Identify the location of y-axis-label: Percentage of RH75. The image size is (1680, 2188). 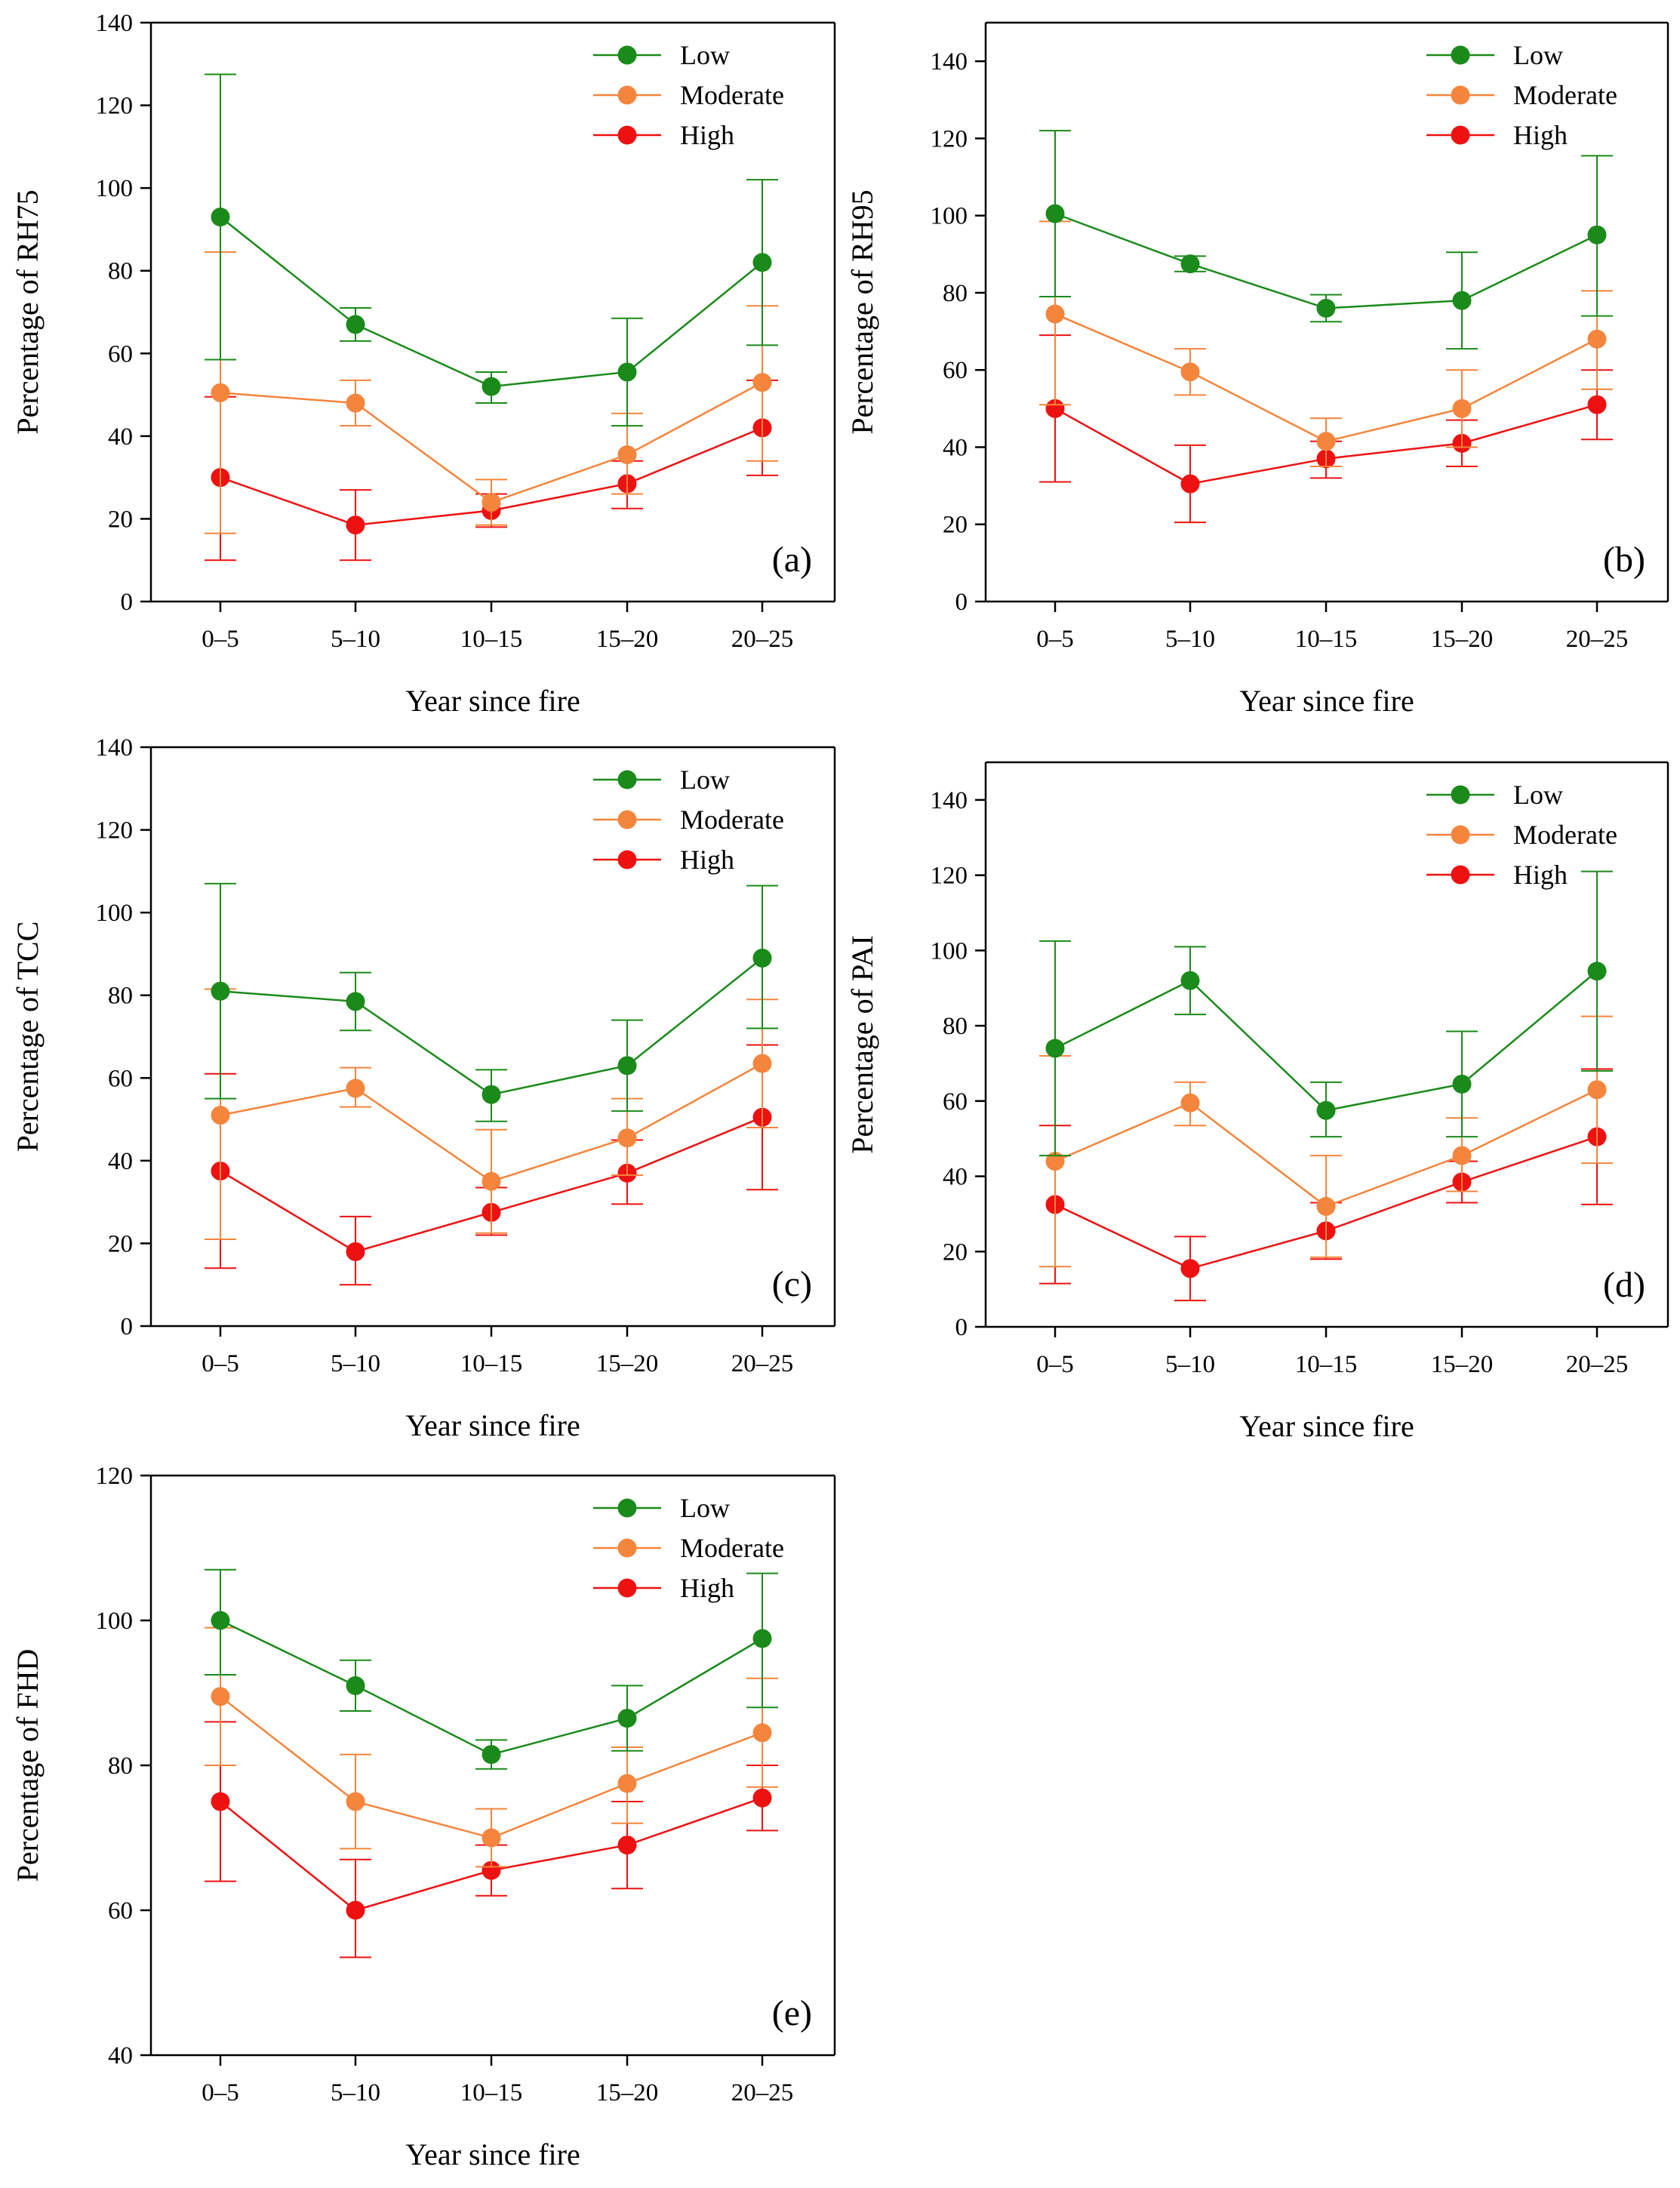
(28, 311).